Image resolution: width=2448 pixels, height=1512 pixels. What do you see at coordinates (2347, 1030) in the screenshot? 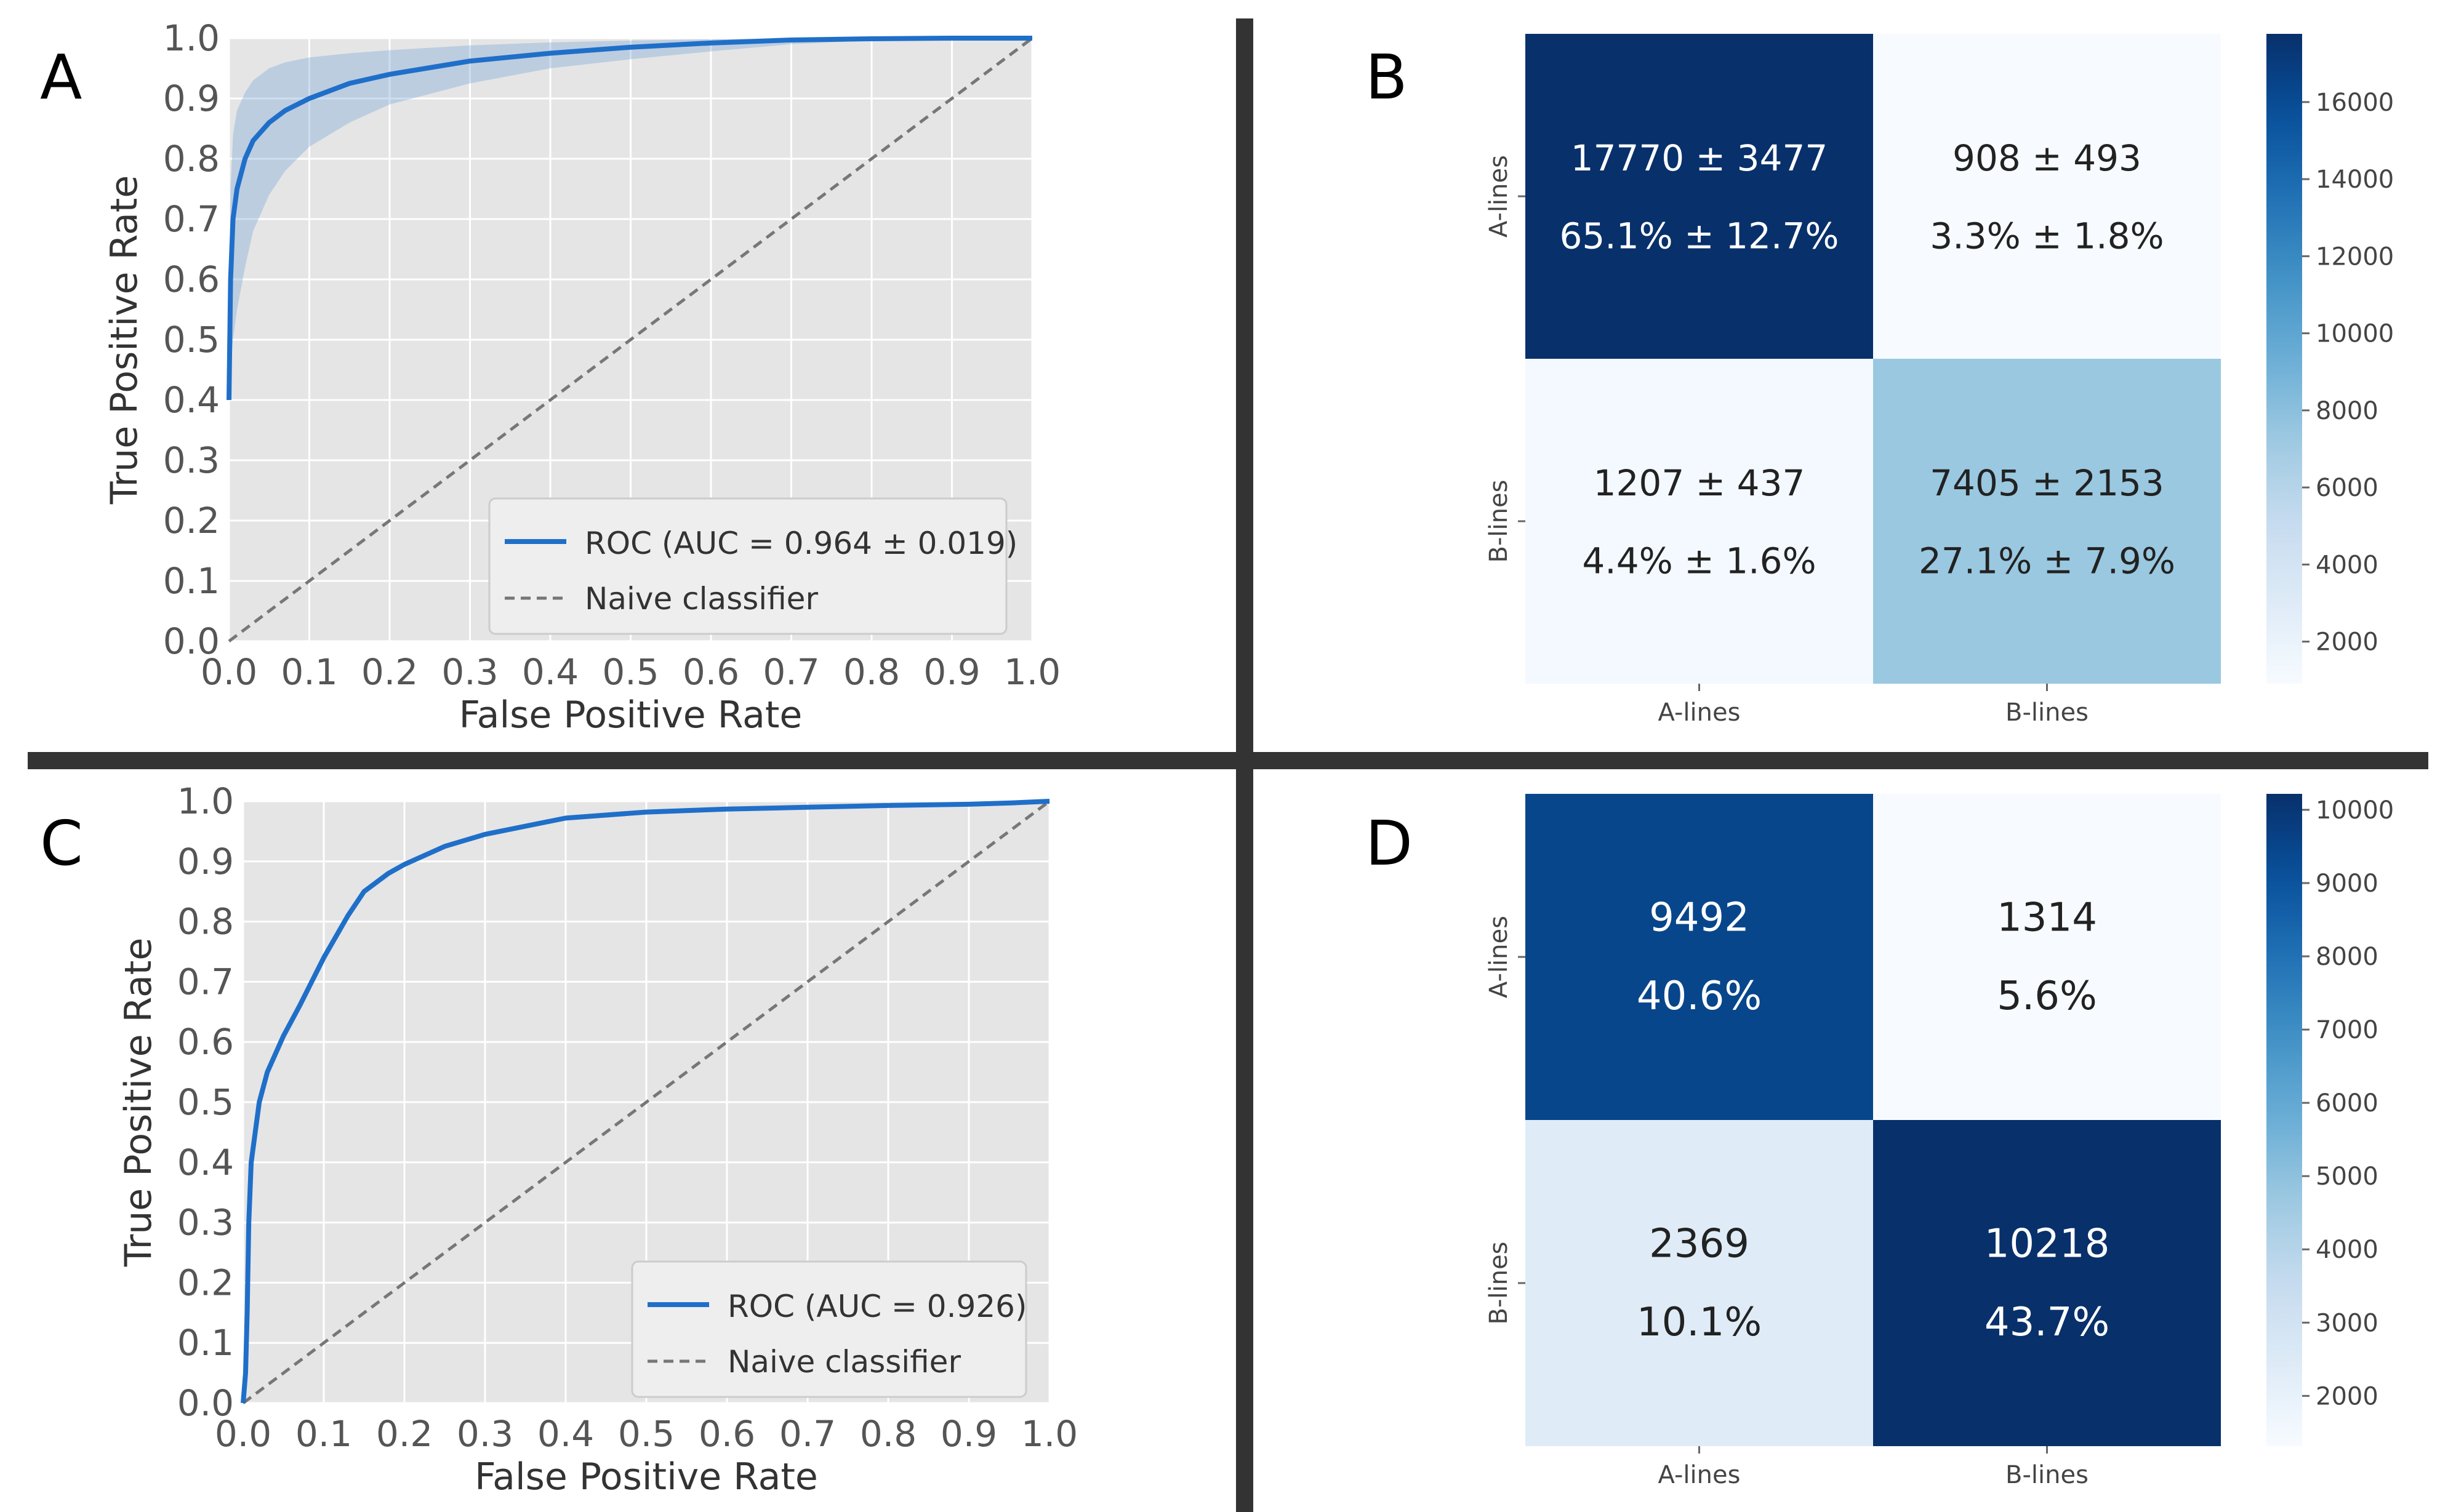
I see `colorbar-tick-label: 7000` at bounding box center [2347, 1030].